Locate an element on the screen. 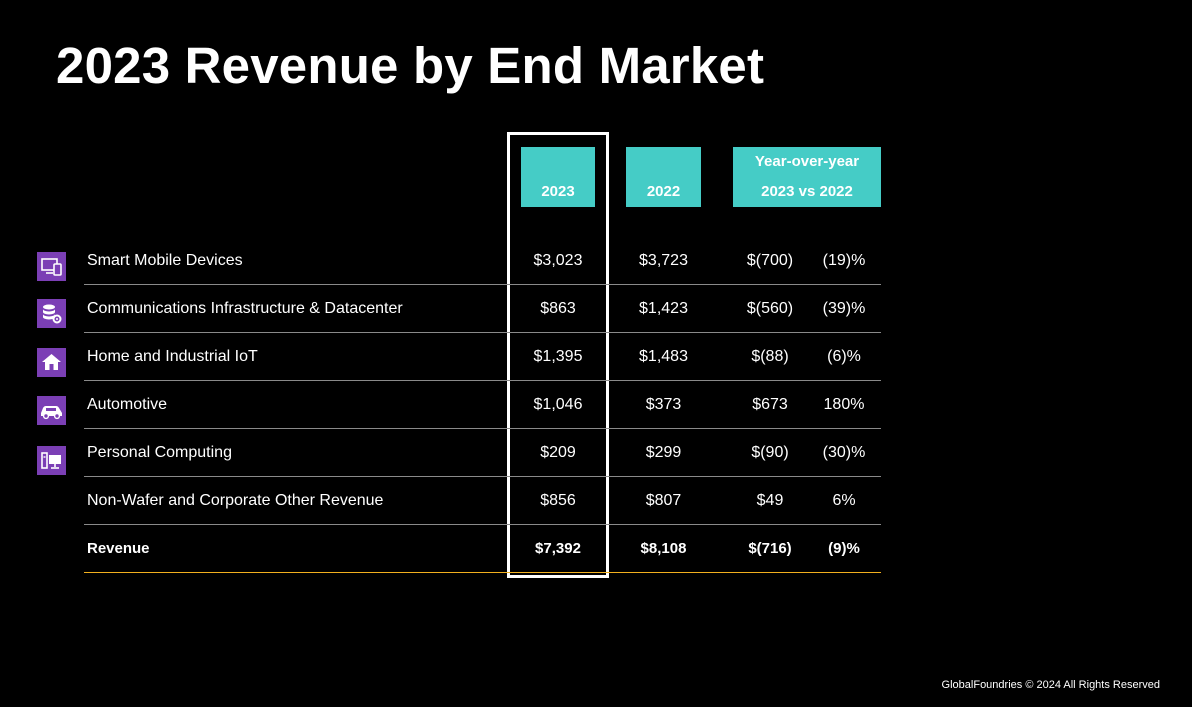 The image size is (1192, 707). row-label: Non-Wafer and Corporate Other Revenue is located at coordinates (235, 500).